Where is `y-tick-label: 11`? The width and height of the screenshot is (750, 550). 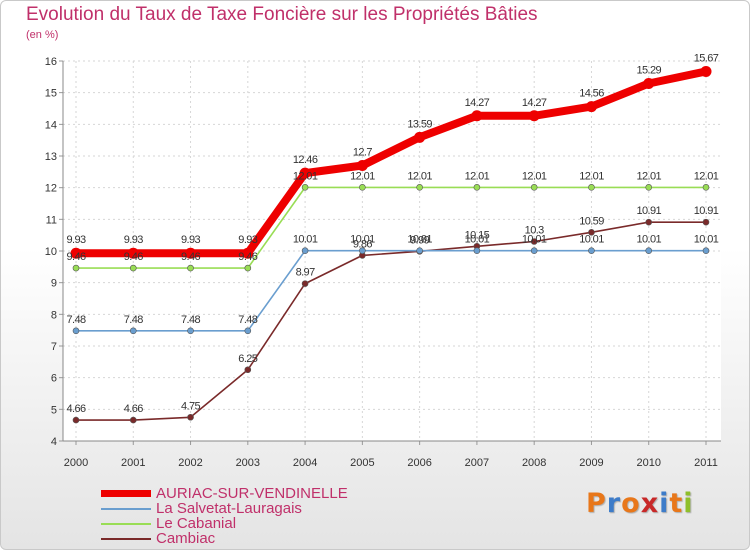 y-tick-label: 11 is located at coordinates (51, 220).